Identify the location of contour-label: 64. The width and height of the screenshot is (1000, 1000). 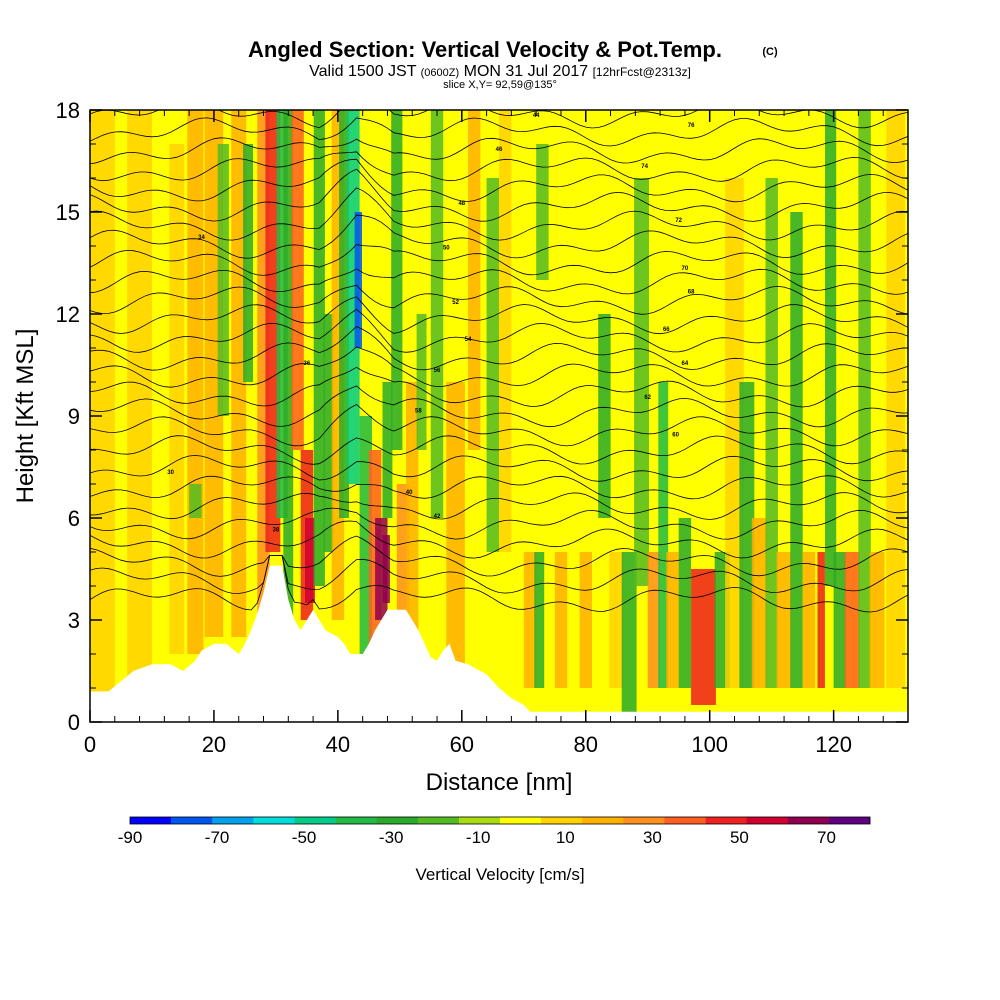
(685, 364).